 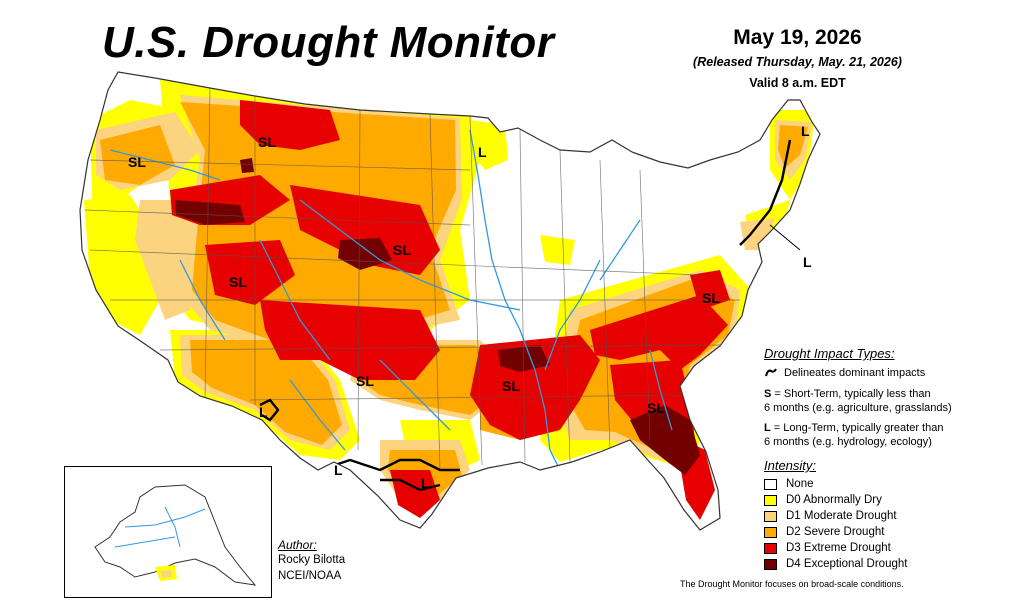 I want to click on legend-row-d3: D3 Extreme Drought, so click(x=827, y=548).